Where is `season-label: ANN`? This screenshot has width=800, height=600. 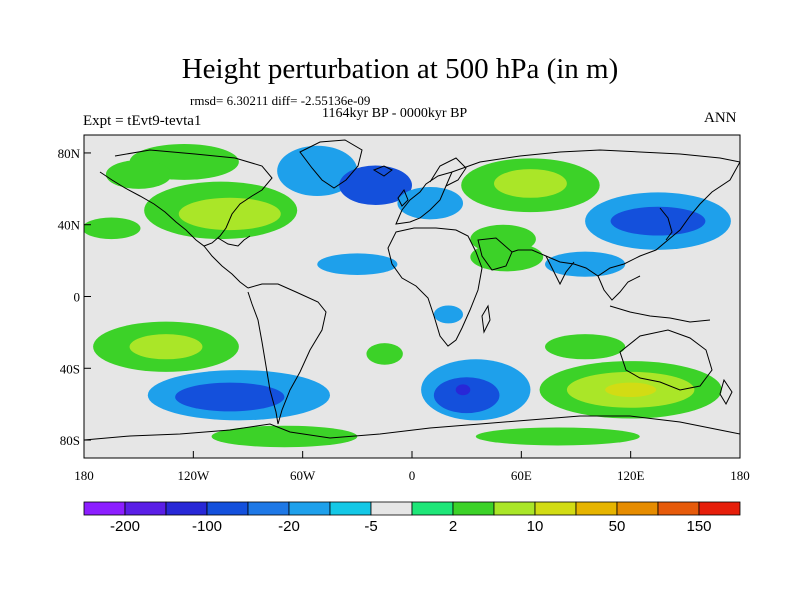 season-label: ANN is located at coordinates (720, 118).